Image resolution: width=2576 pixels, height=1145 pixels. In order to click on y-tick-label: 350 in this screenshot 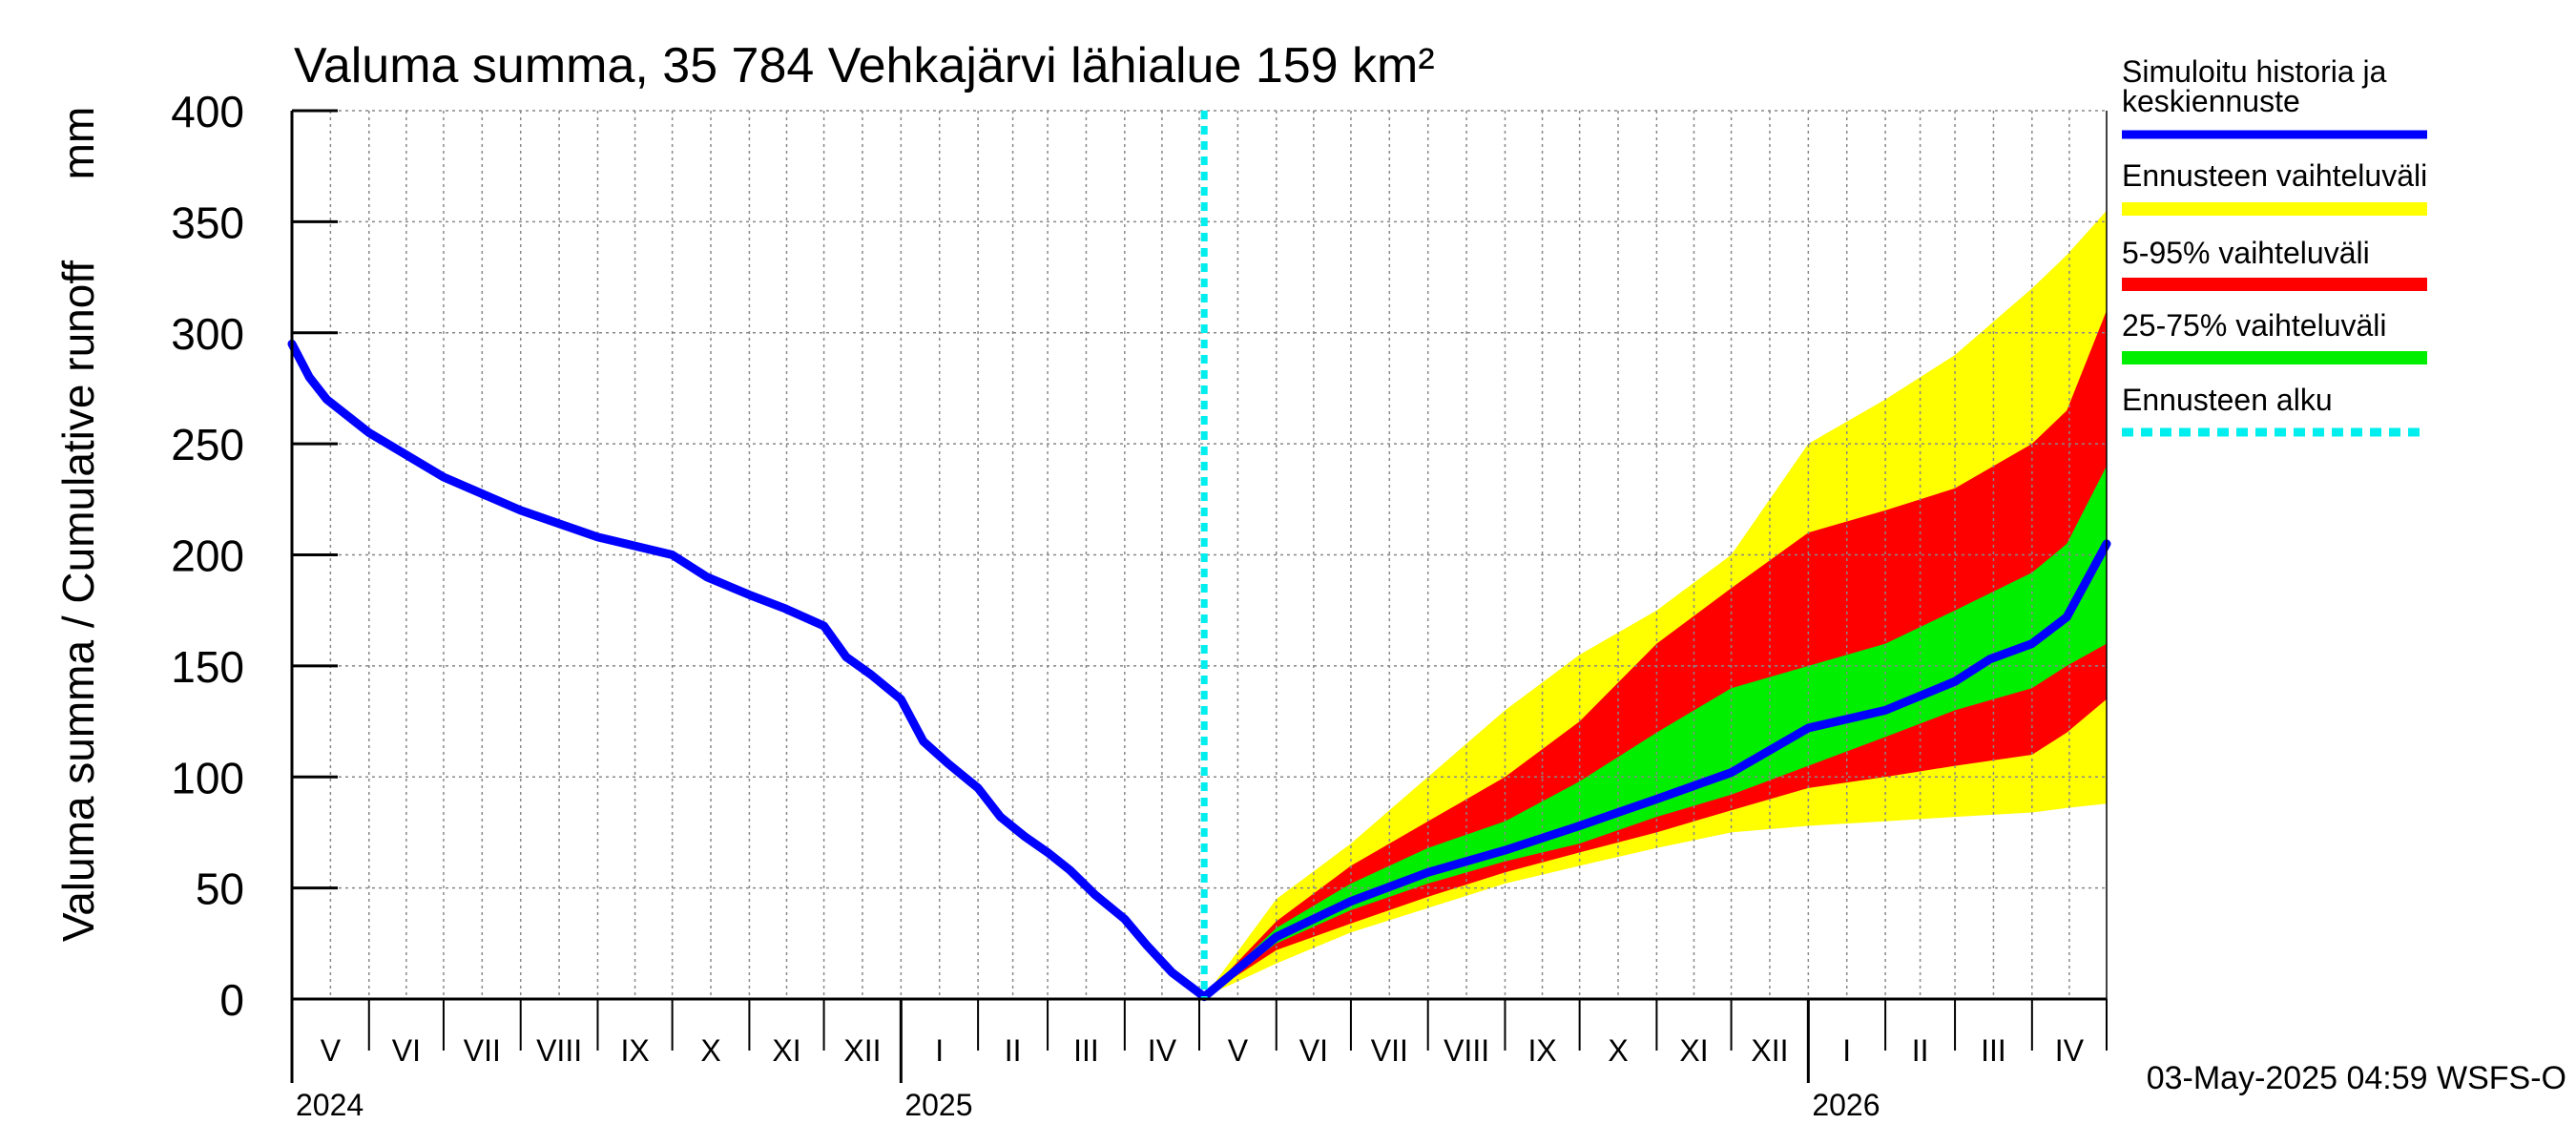, I will do `click(207, 222)`.